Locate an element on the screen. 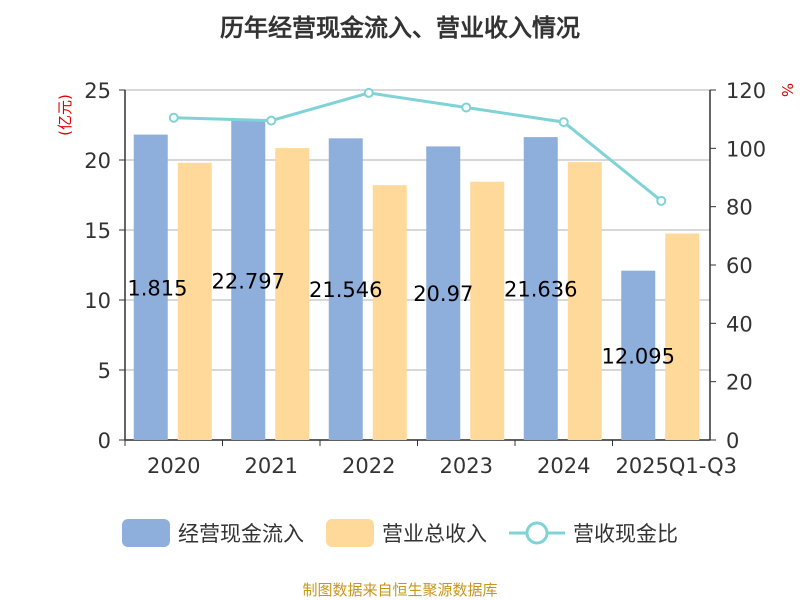  legend-swatch-cash is located at coordinates (146, 533).